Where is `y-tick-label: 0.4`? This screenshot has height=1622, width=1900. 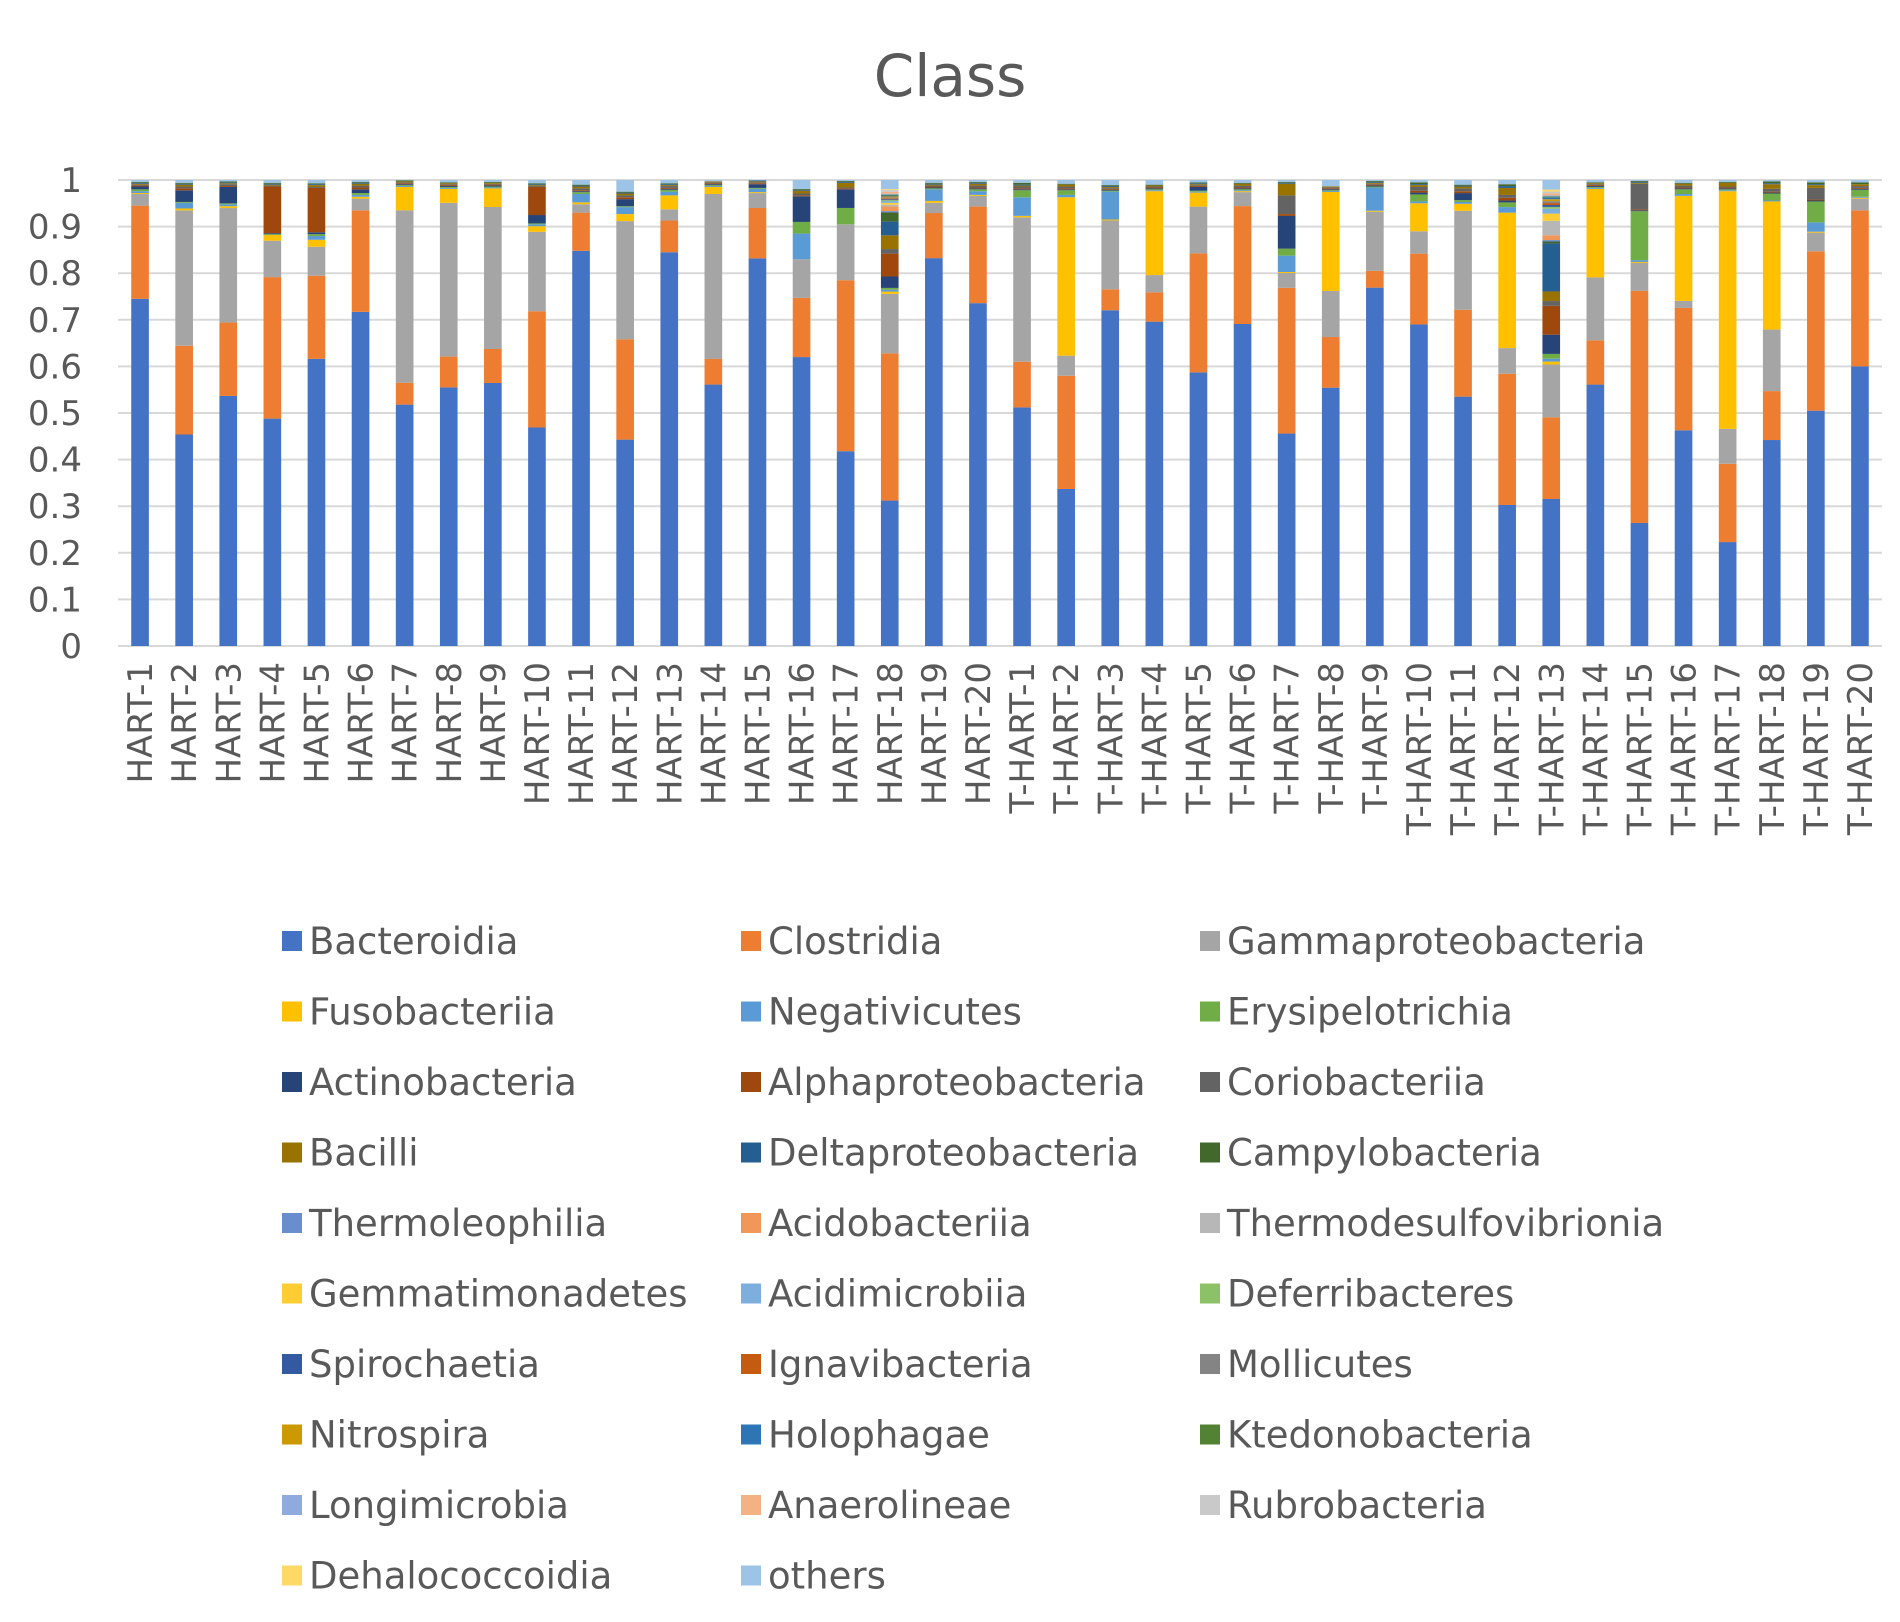
y-tick-label: 0.4 is located at coordinates (55, 461).